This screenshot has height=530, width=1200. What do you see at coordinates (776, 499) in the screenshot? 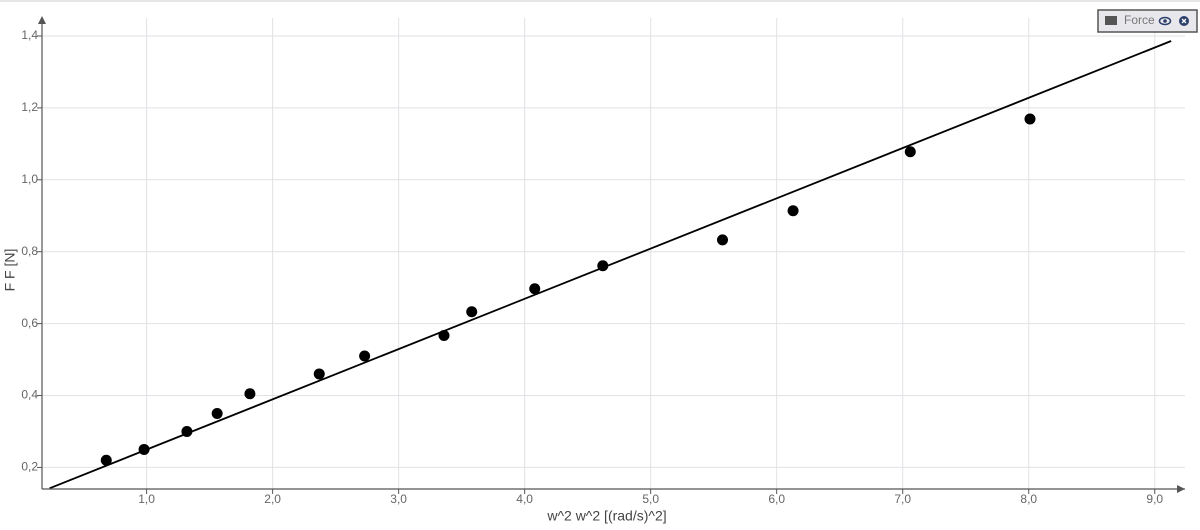
I see `x-tick-label: 6,0` at bounding box center [776, 499].